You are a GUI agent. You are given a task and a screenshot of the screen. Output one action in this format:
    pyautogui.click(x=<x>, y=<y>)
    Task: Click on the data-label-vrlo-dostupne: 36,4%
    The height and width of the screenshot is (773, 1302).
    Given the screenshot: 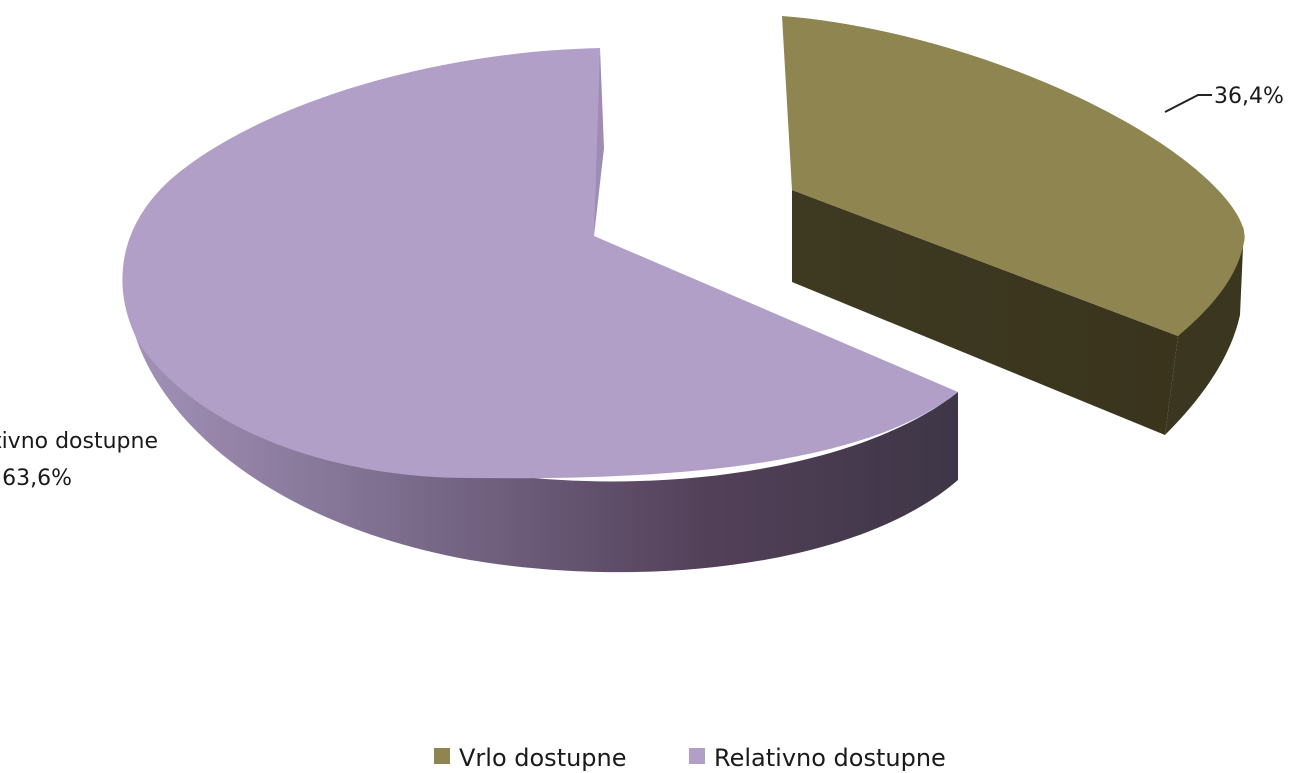 What is the action you would take?
    pyautogui.click(x=1249, y=96)
    